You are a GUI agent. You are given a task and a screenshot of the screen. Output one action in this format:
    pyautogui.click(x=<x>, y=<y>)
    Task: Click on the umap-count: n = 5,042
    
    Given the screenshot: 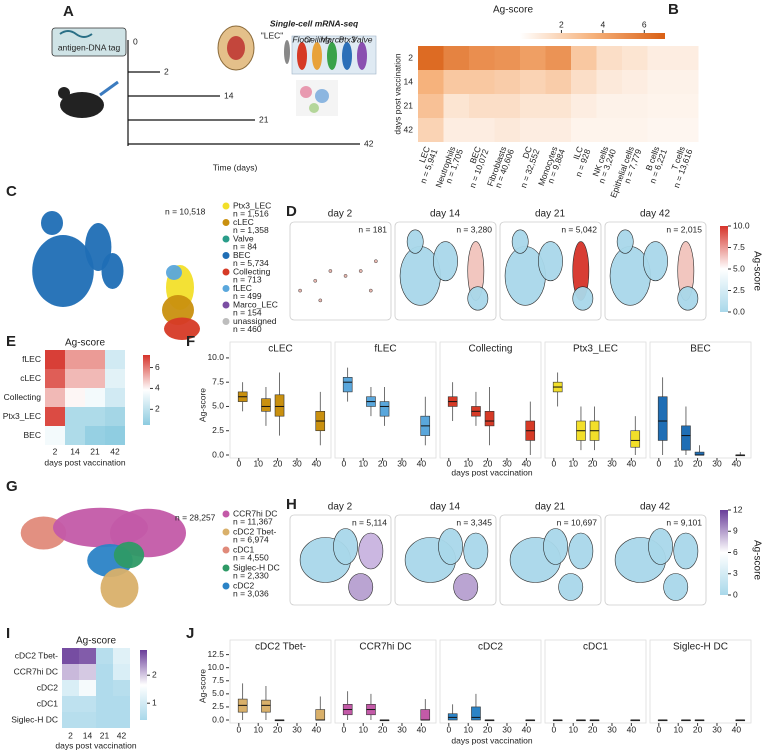 What is the action you would take?
    pyautogui.click(x=579, y=229)
    